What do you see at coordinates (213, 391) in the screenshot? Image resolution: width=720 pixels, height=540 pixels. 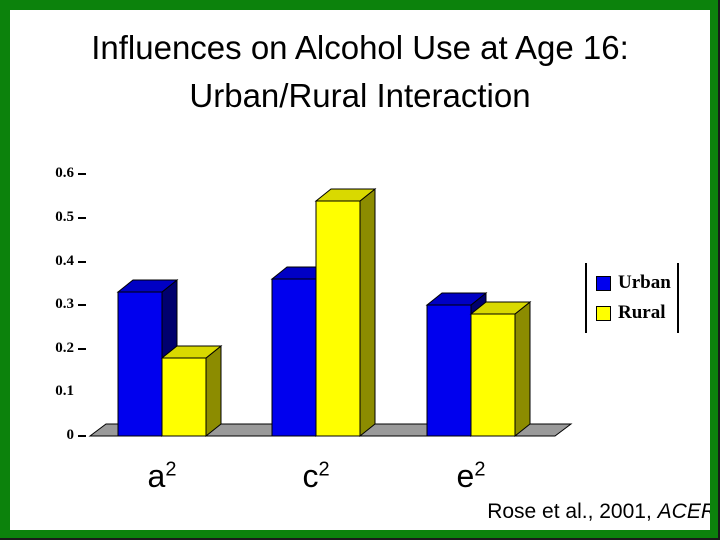 I see `bar-rural-a2-side` at bounding box center [213, 391].